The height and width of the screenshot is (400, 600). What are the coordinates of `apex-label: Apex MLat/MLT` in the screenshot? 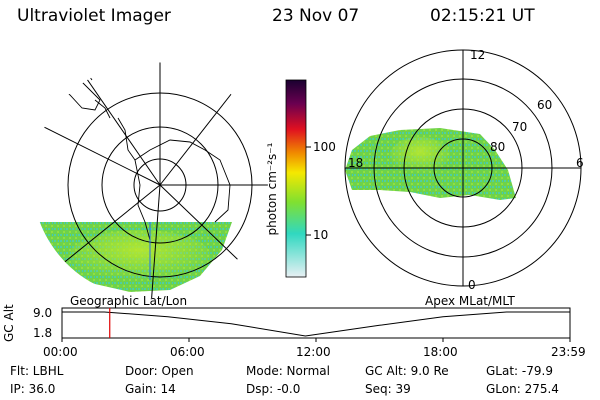 It's located at (470, 301).